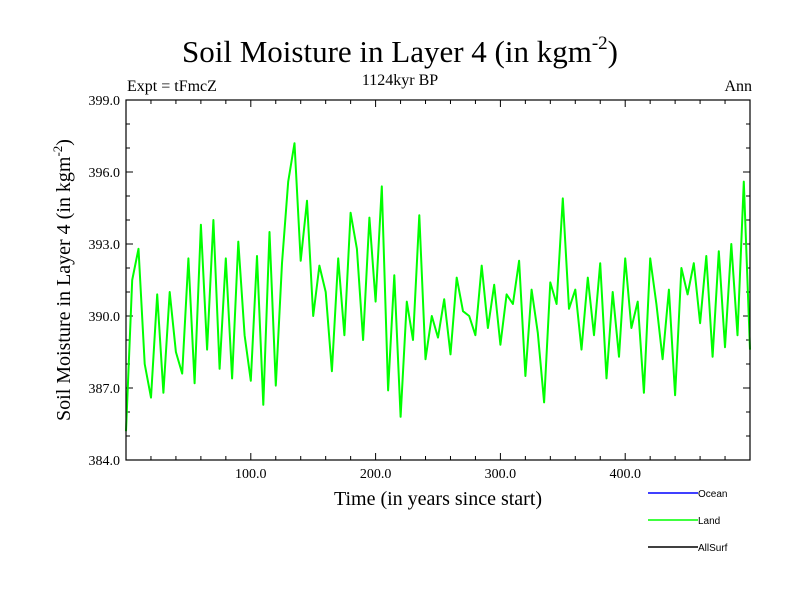 Image resolution: width=800 pixels, height=600 pixels. Describe the element at coordinates (251, 474) in the screenshot. I see `x-tick-label: 100.0` at that location.